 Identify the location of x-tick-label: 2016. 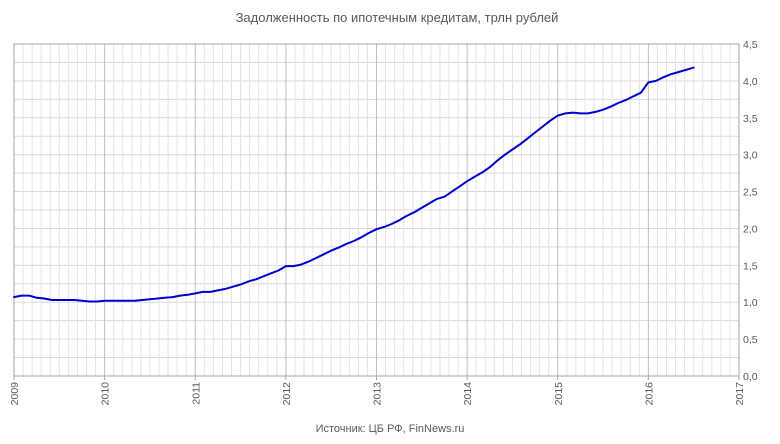
(649, 394).